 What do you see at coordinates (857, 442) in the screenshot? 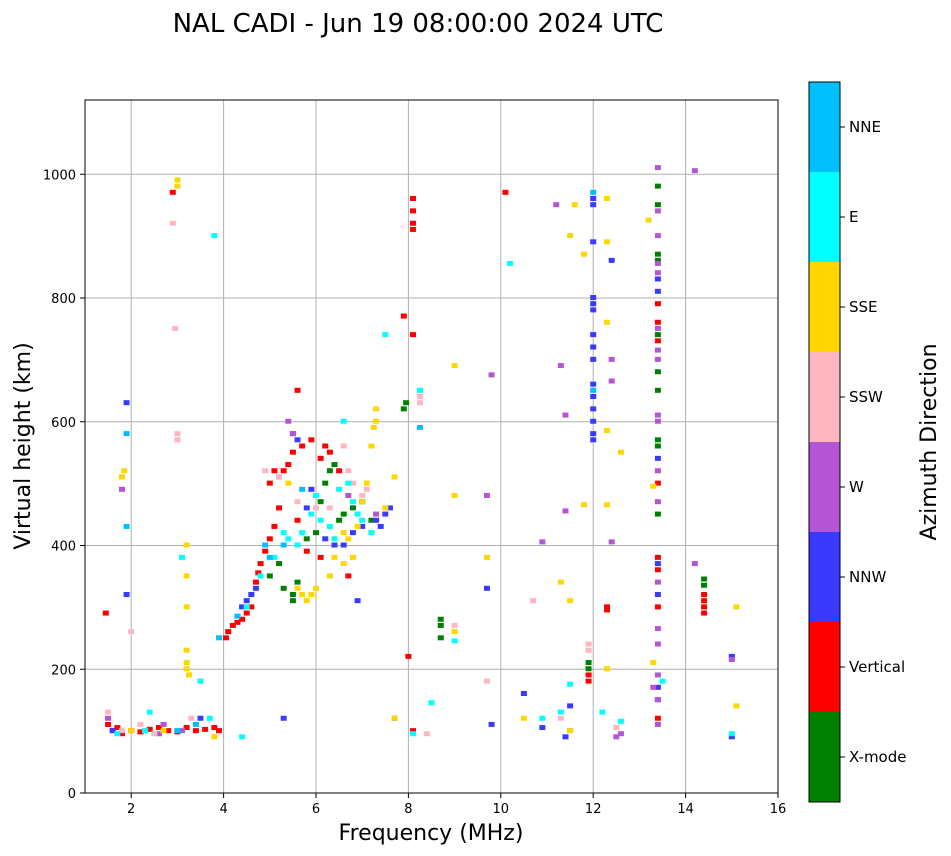
I see `azimuth-colorbar: X-mode Vertical NNW W SSW SSE E NNE` at bounding box center [857, 442].